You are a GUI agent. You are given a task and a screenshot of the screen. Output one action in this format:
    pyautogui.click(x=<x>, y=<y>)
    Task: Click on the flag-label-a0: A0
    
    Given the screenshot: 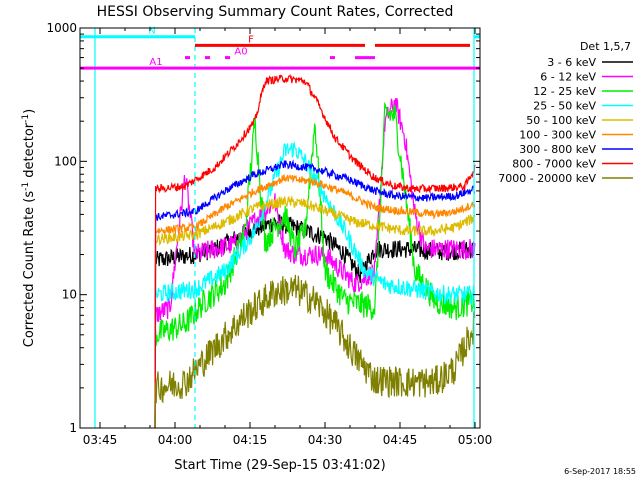 What is the action you would take?
    pyautogui.click(x=240, y=52)
    